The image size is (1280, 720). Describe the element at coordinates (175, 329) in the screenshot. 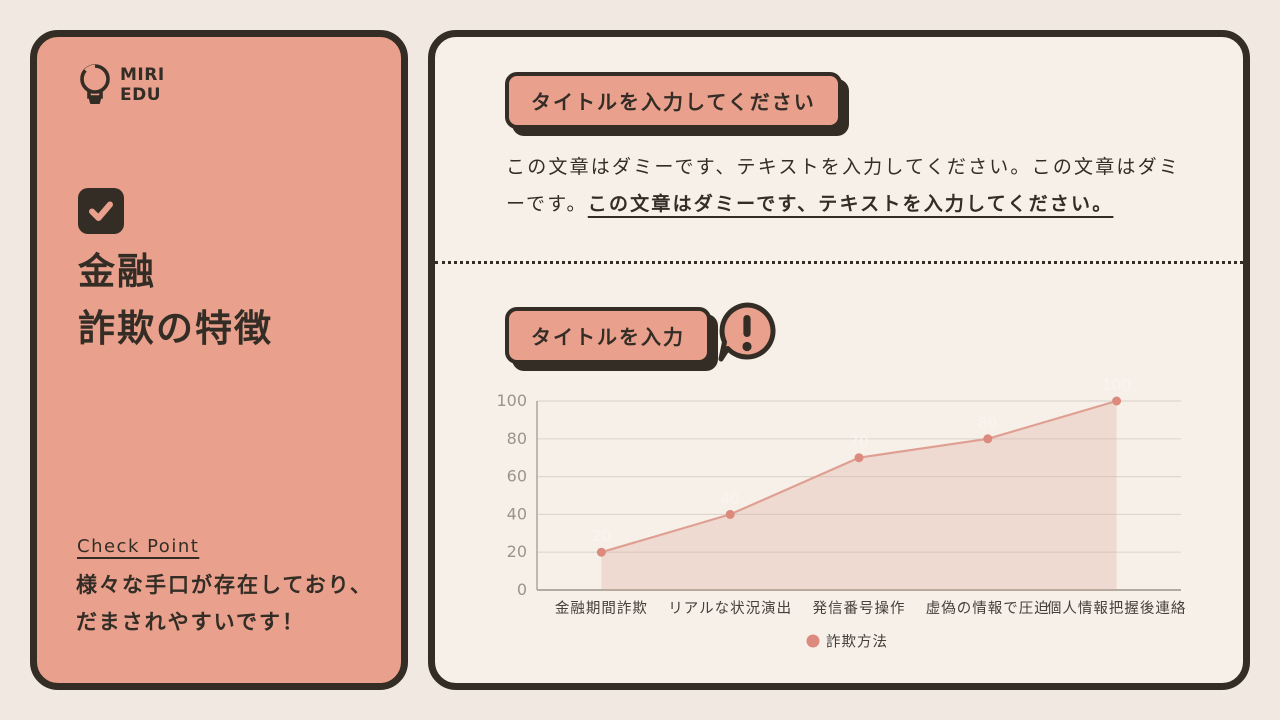

I see `page-title-line2: 詐欺の特徴` at that location.